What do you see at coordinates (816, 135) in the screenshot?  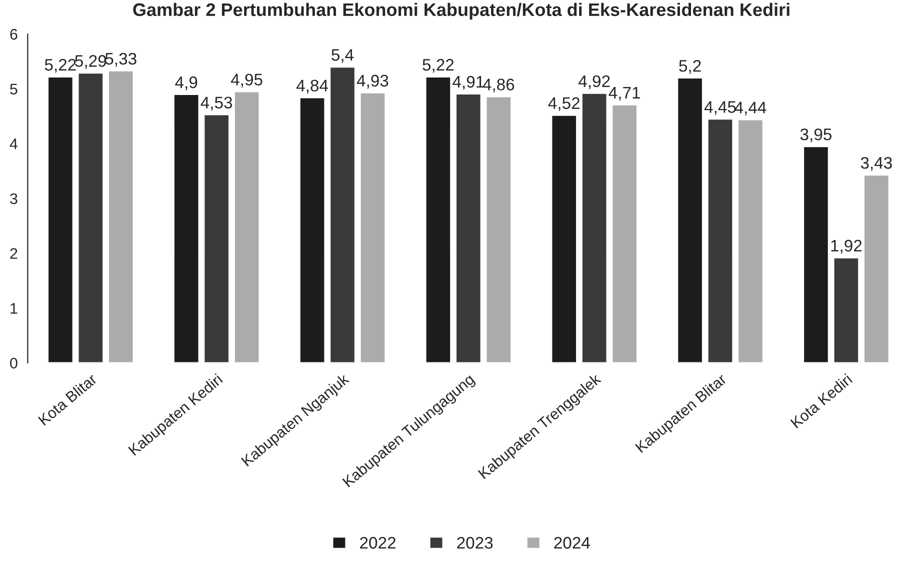 I see `data-label: 3,95` at bounding box center [816, 135].